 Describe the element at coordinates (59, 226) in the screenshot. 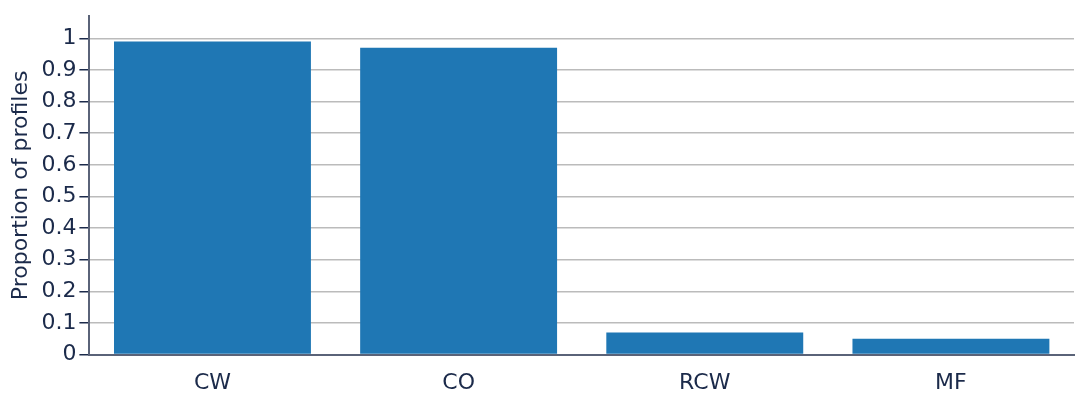

I see `y-tick-label: 0.4` at that location.